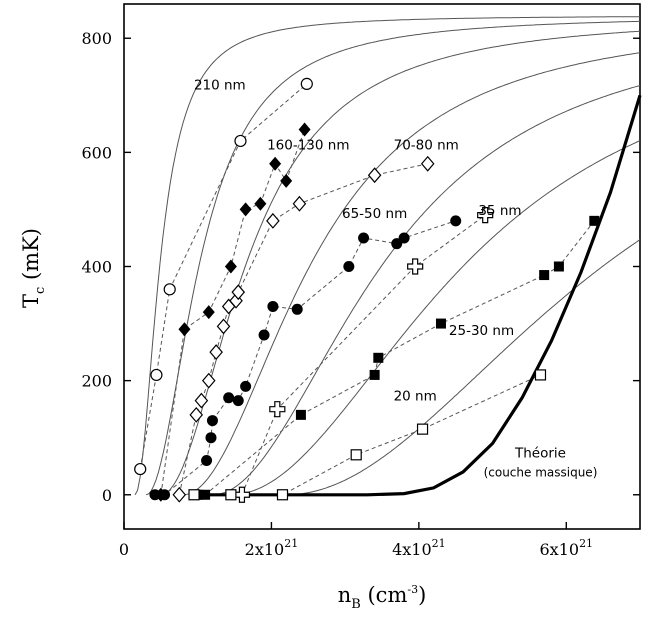 Image resolution: width=645 pixels, height=617 pixels. Describe the element at coordinates (356, 604) in the screenshot. I see `x-axis-title-sub: B` at that location.